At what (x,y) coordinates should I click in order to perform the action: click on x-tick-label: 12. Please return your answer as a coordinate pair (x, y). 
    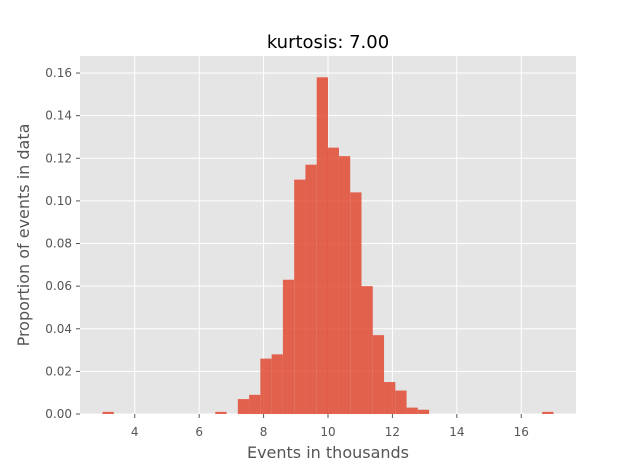
    Looking at the image, I should click on (392, 432).